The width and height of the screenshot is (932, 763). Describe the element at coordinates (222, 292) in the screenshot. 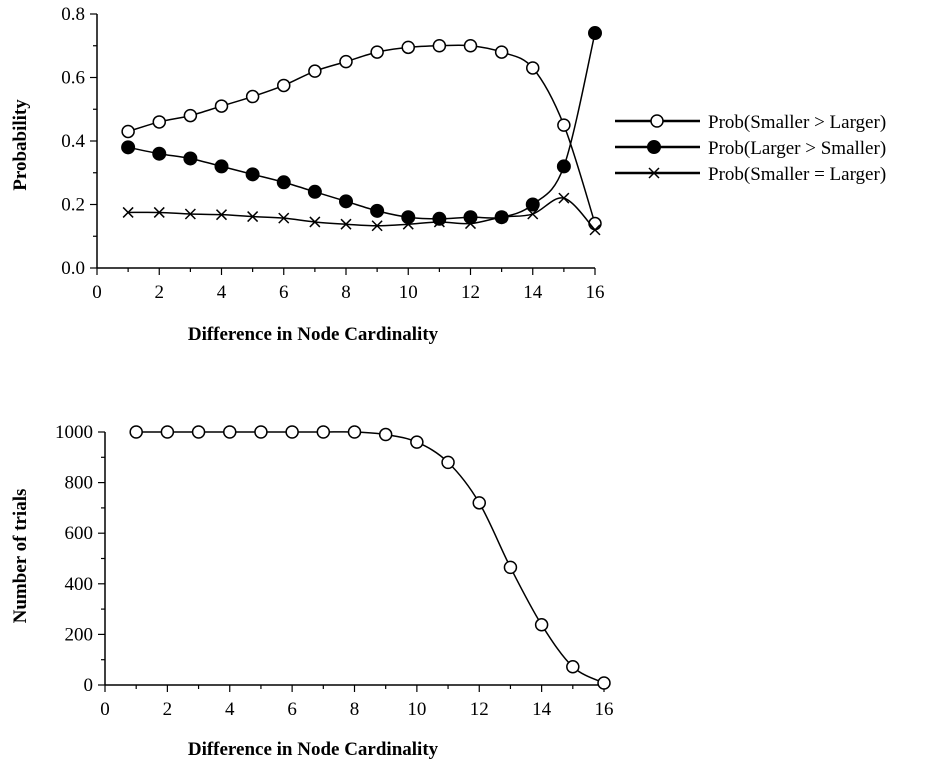

I see `probability-x-tick-label-2: 4` at that location.